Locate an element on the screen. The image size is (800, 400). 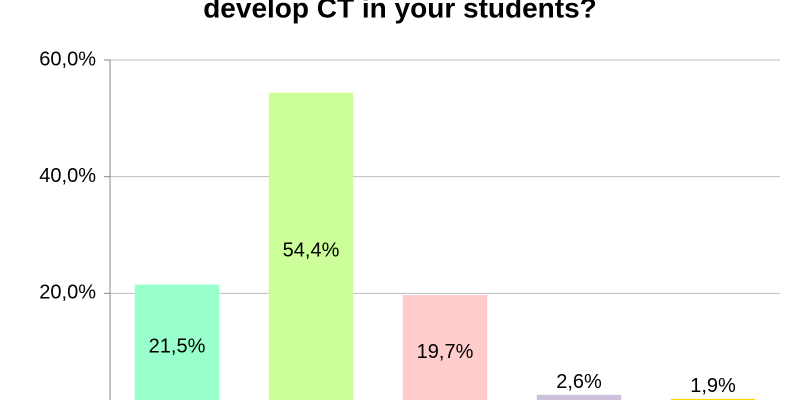
y-tick-label: 20,0% is located at coordinates (67, 293).